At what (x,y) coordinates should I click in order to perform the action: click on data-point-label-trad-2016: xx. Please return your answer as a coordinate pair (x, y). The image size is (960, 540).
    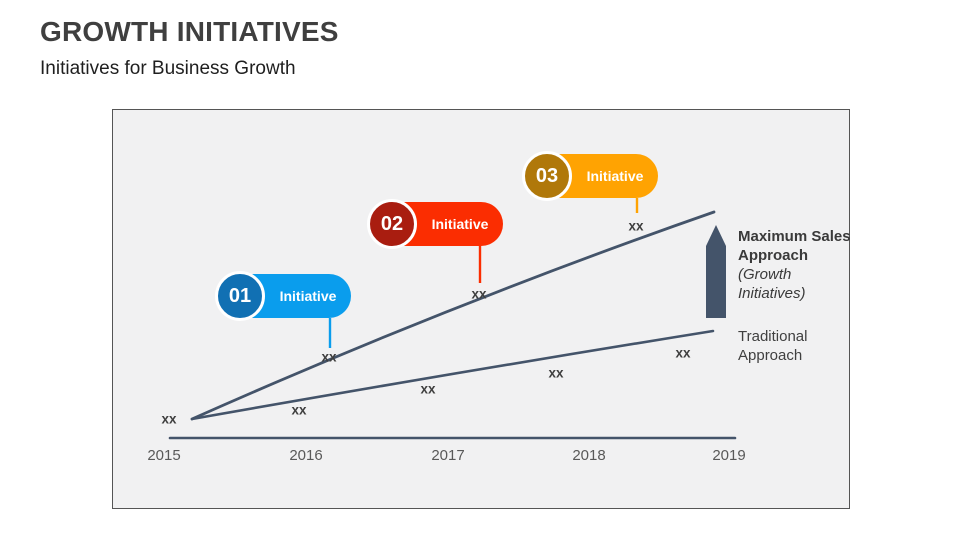
    Looking at the image, I should click on (299, 410).